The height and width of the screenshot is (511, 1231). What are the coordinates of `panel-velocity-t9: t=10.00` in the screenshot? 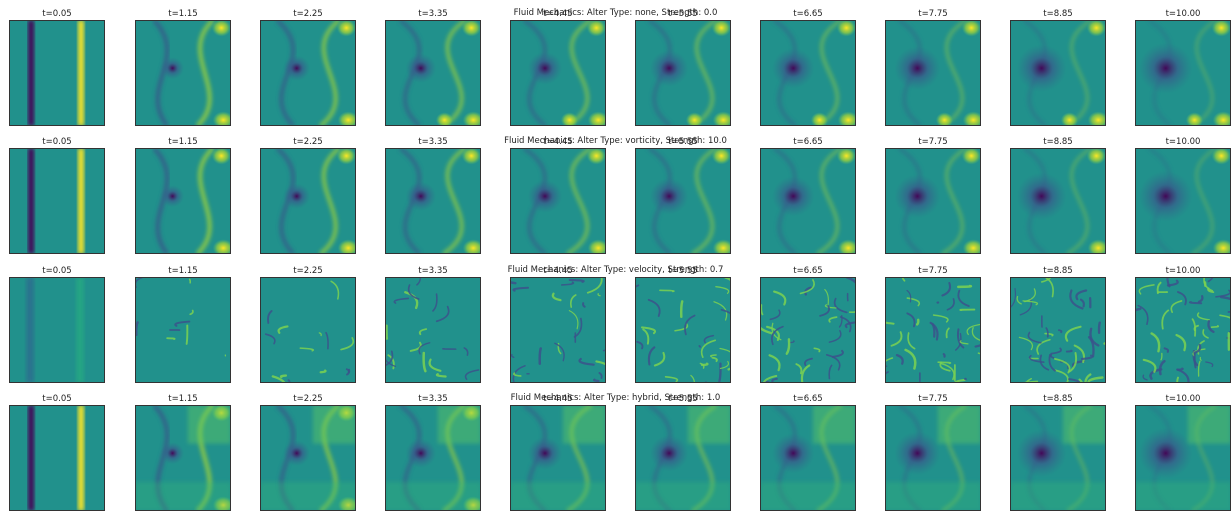 It's located at (1183, 324).